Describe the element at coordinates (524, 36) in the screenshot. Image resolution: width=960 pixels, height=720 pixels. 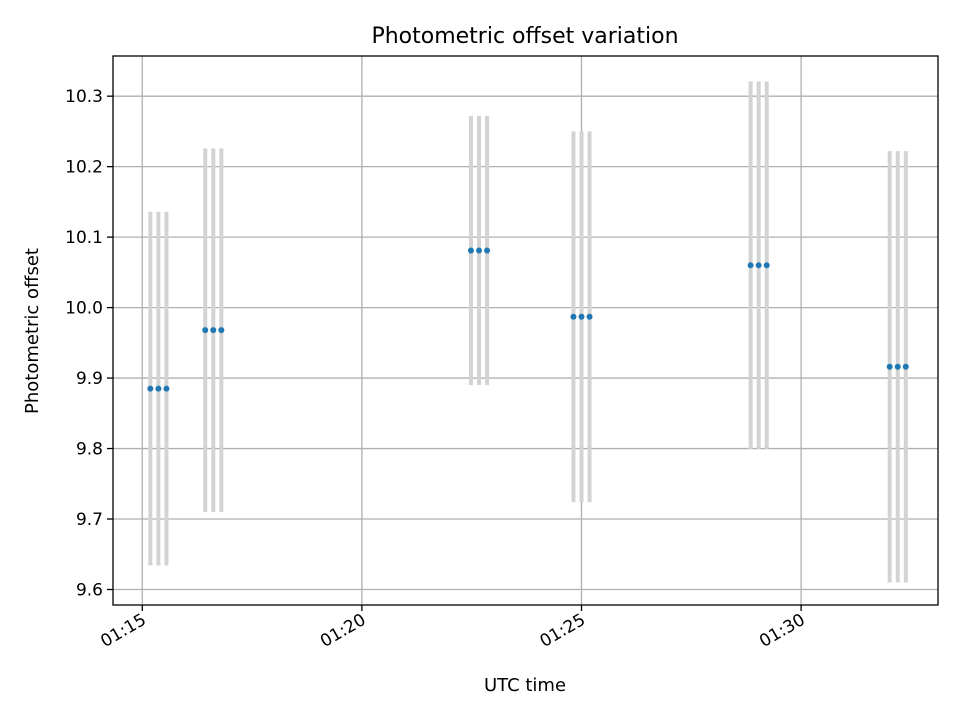
I see `chart-title: Photometric offset variation` at that location.